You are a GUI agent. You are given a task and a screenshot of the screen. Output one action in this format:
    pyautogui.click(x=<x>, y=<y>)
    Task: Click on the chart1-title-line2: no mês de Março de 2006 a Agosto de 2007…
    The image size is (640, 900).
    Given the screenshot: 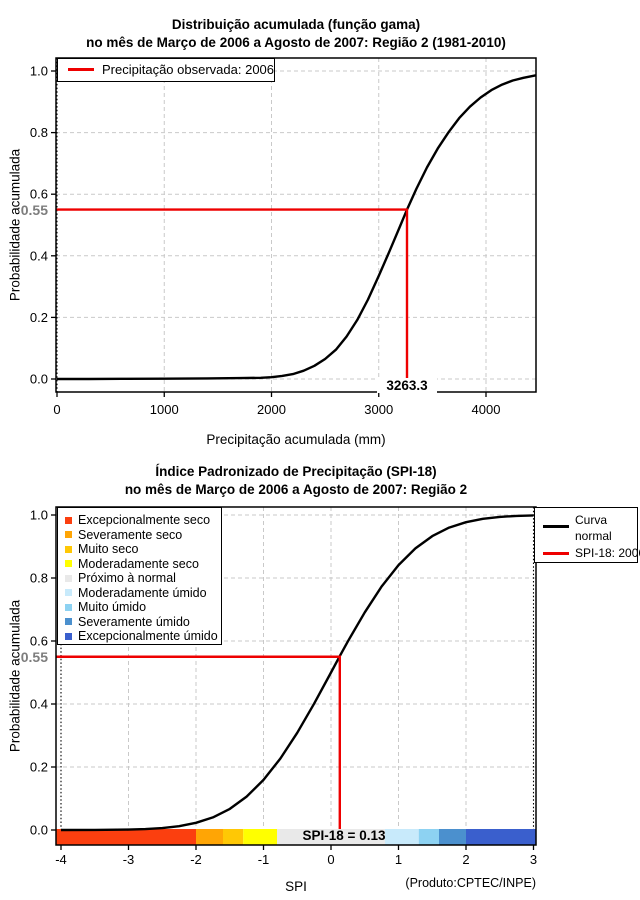 What is the action you would take?
    pyautogui.click(x=296, y=42)
    